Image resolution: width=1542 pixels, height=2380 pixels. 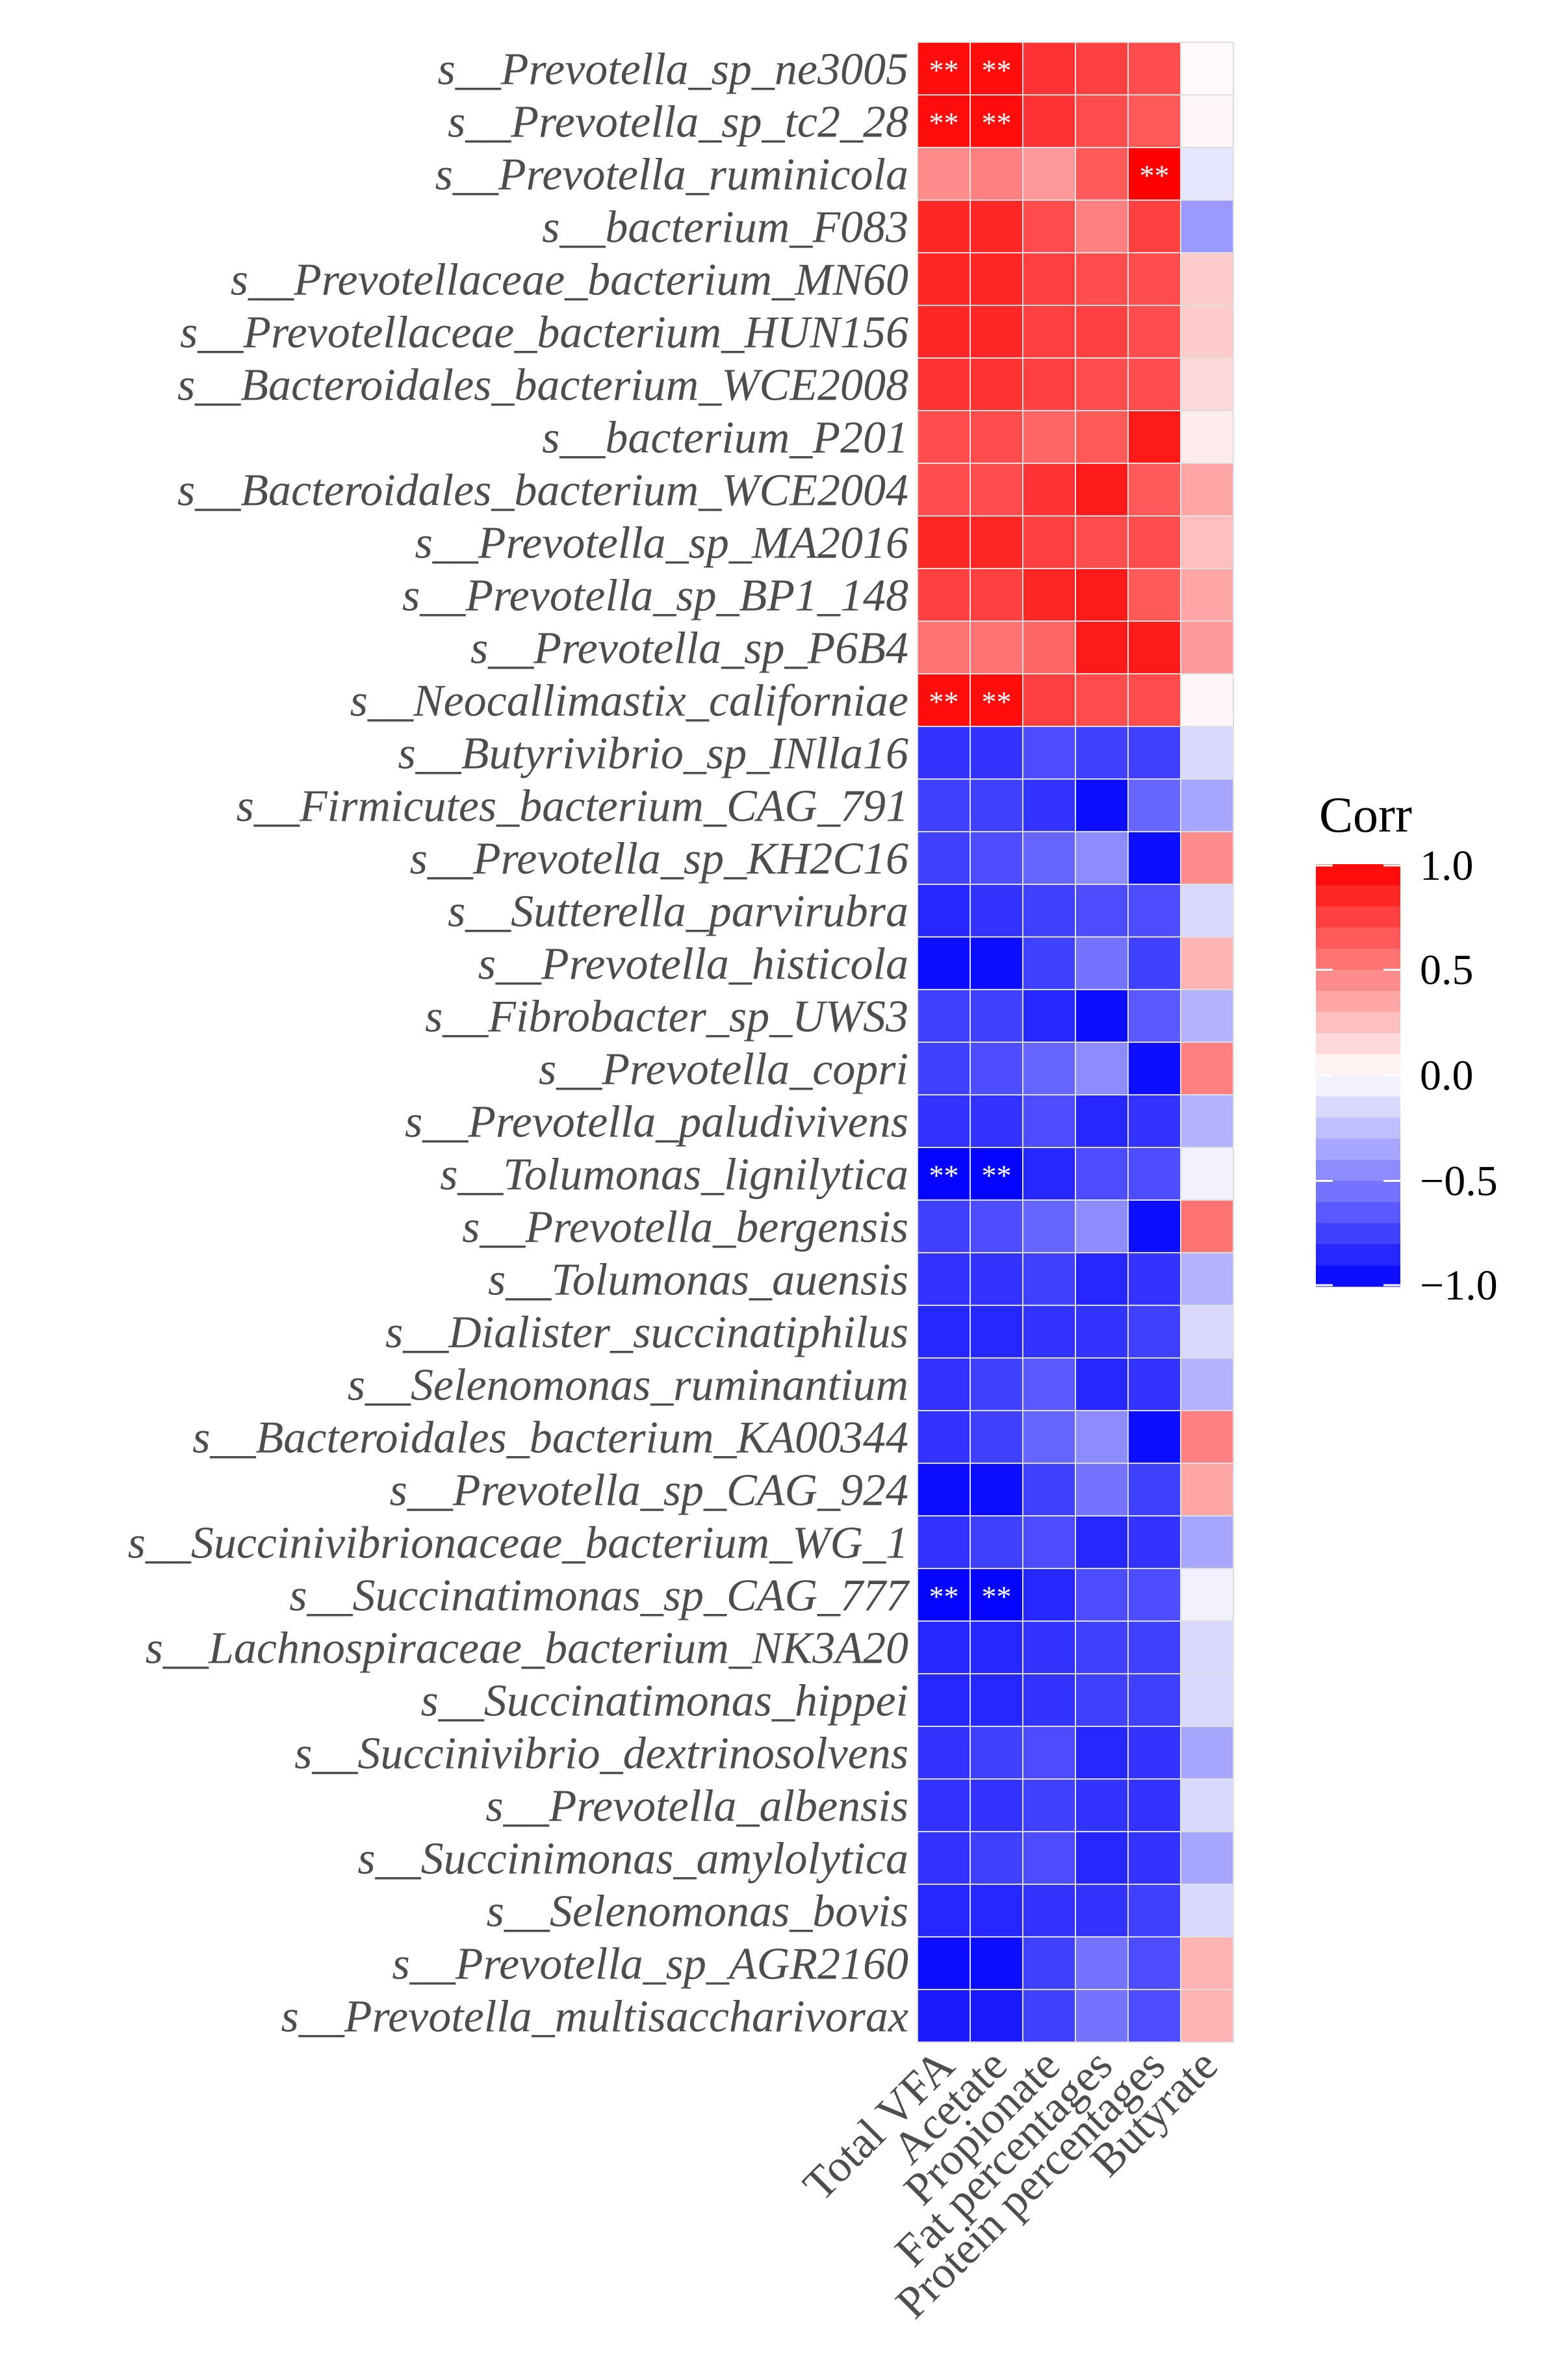 I want to click on row-label: s__Prevotella_histicola, so click(x=693, y=965).